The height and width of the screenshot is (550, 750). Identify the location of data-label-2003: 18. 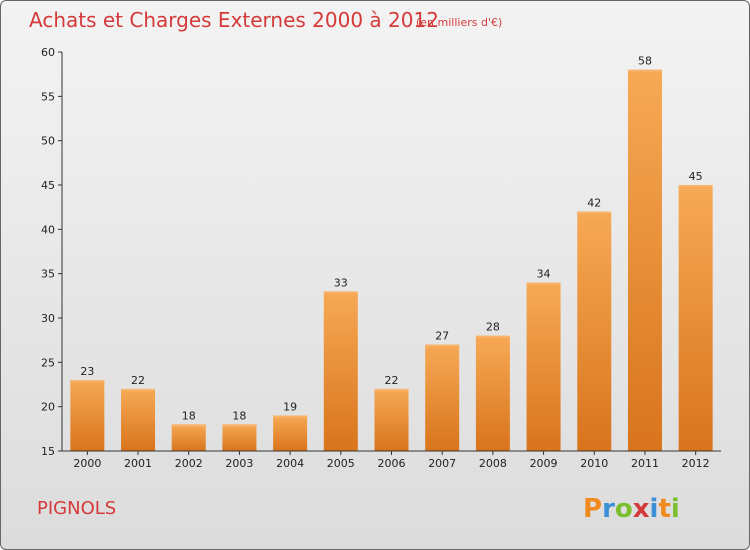
(239, 415).